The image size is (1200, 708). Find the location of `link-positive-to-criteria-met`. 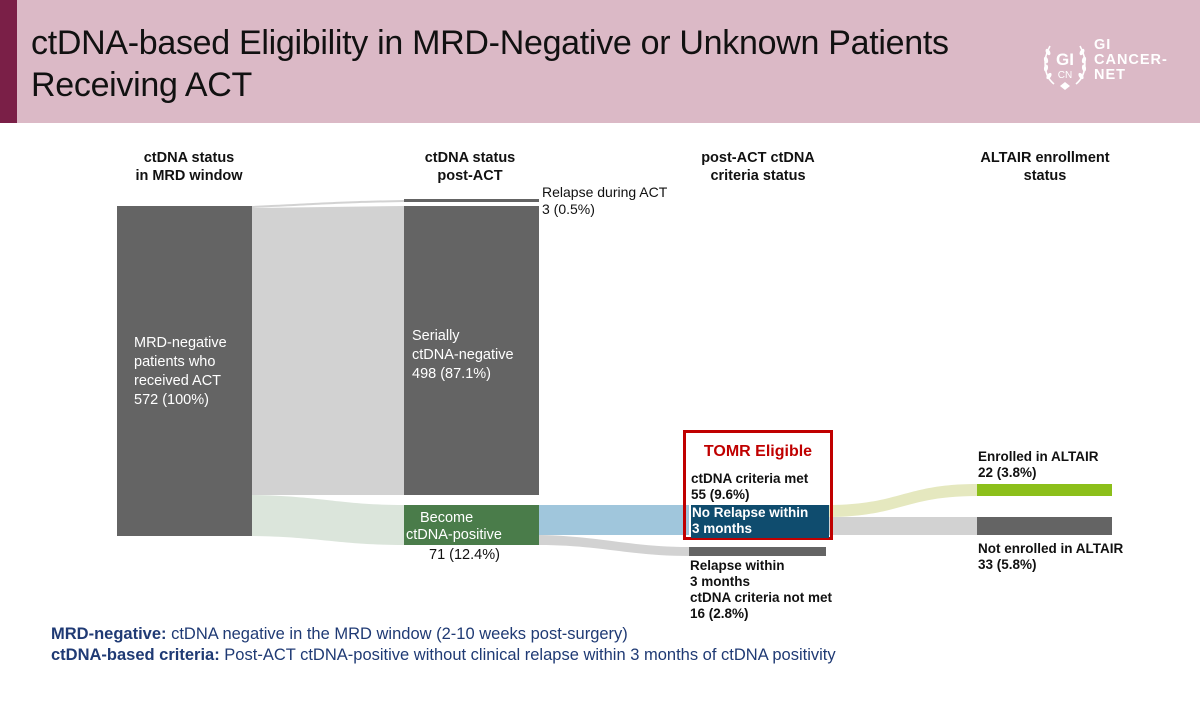

link-positive-to-criteria-met is located at coordinates (614, 520).